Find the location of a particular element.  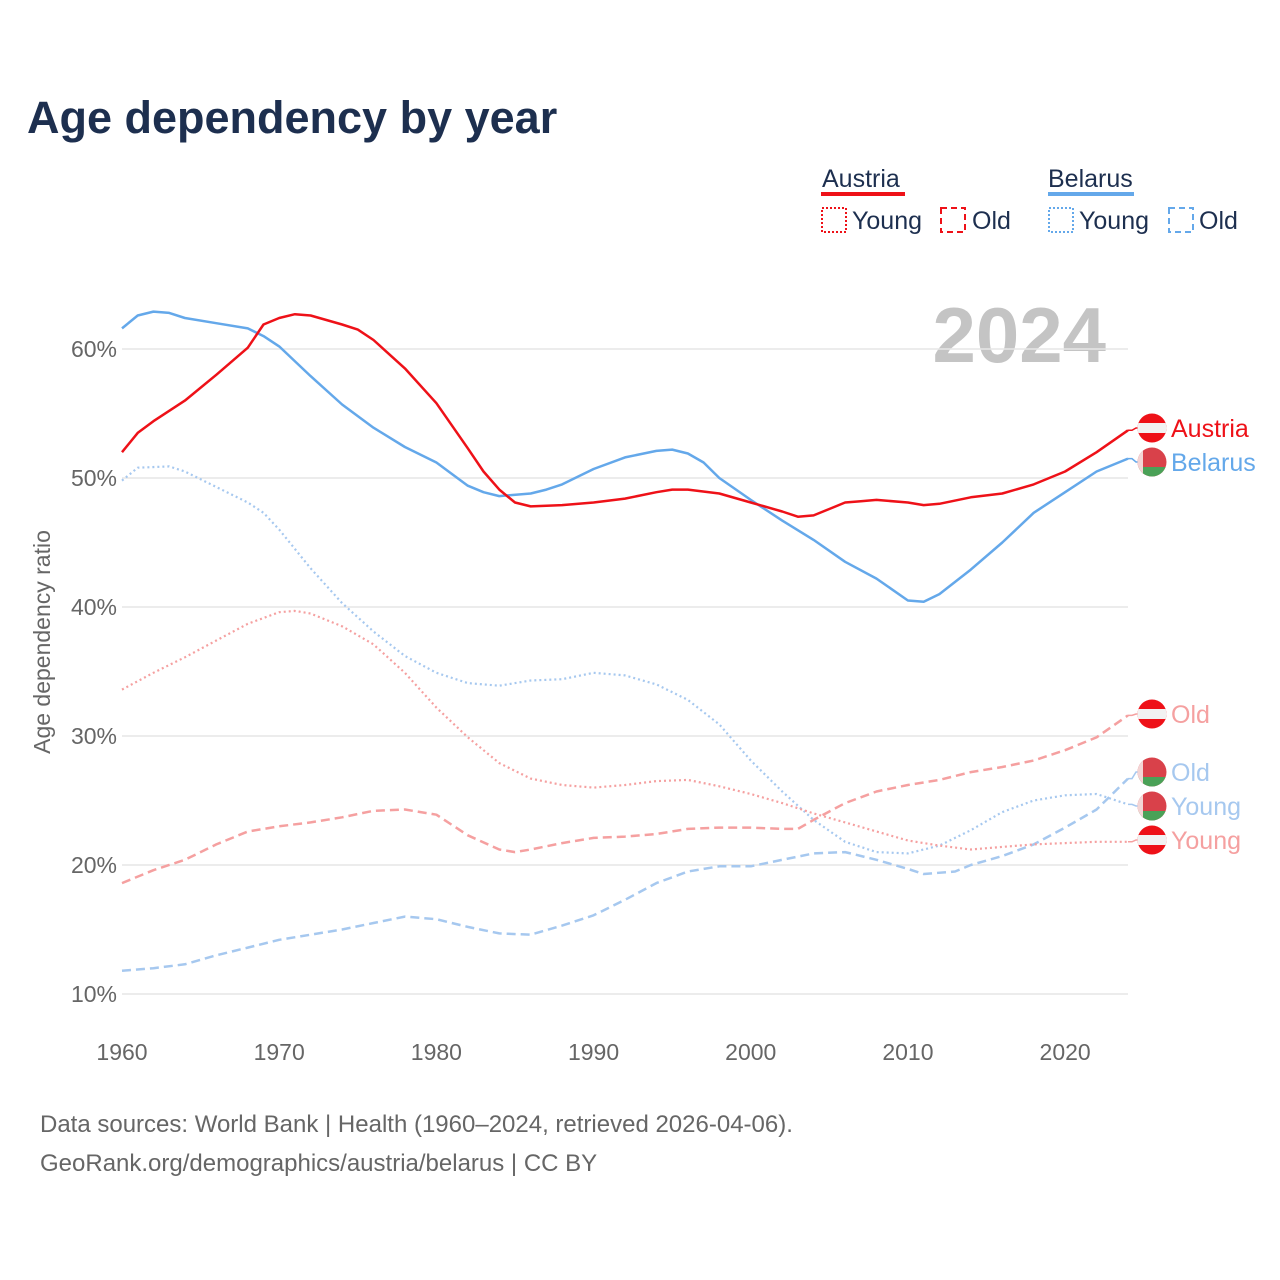

end-label-belarus-young: Young is located at coordinates (1184, 806).